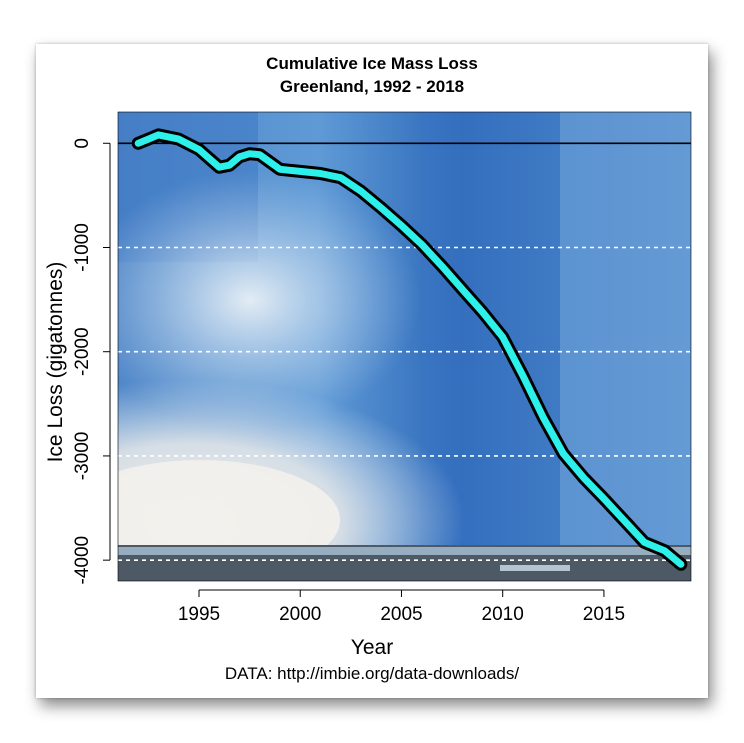 This screenshot has width=744, height=743. I want to click on y-tick-label: -3000, so click(82, 456).